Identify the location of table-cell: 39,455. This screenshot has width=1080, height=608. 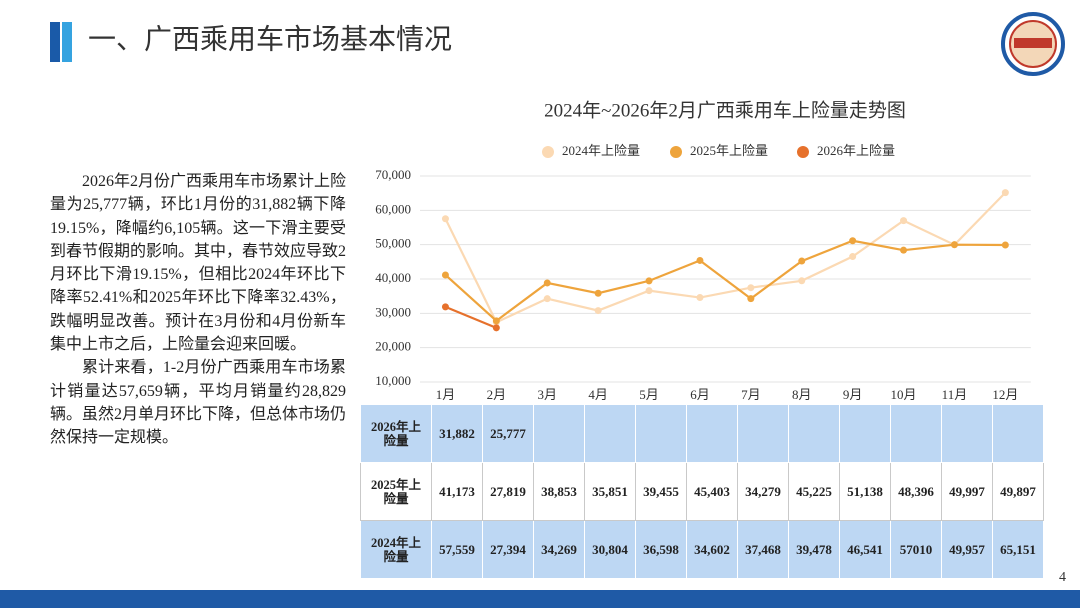
(661, 491).